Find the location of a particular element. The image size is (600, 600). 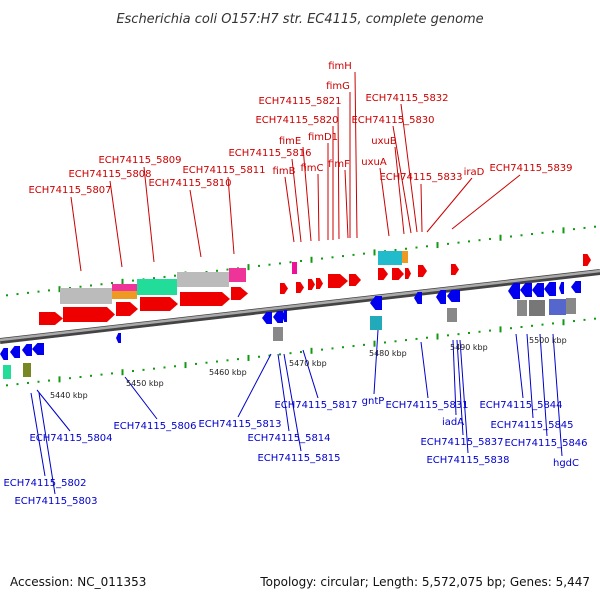

forward-gene-label: ECH74115_5820 is located at coordinates (296, 120).